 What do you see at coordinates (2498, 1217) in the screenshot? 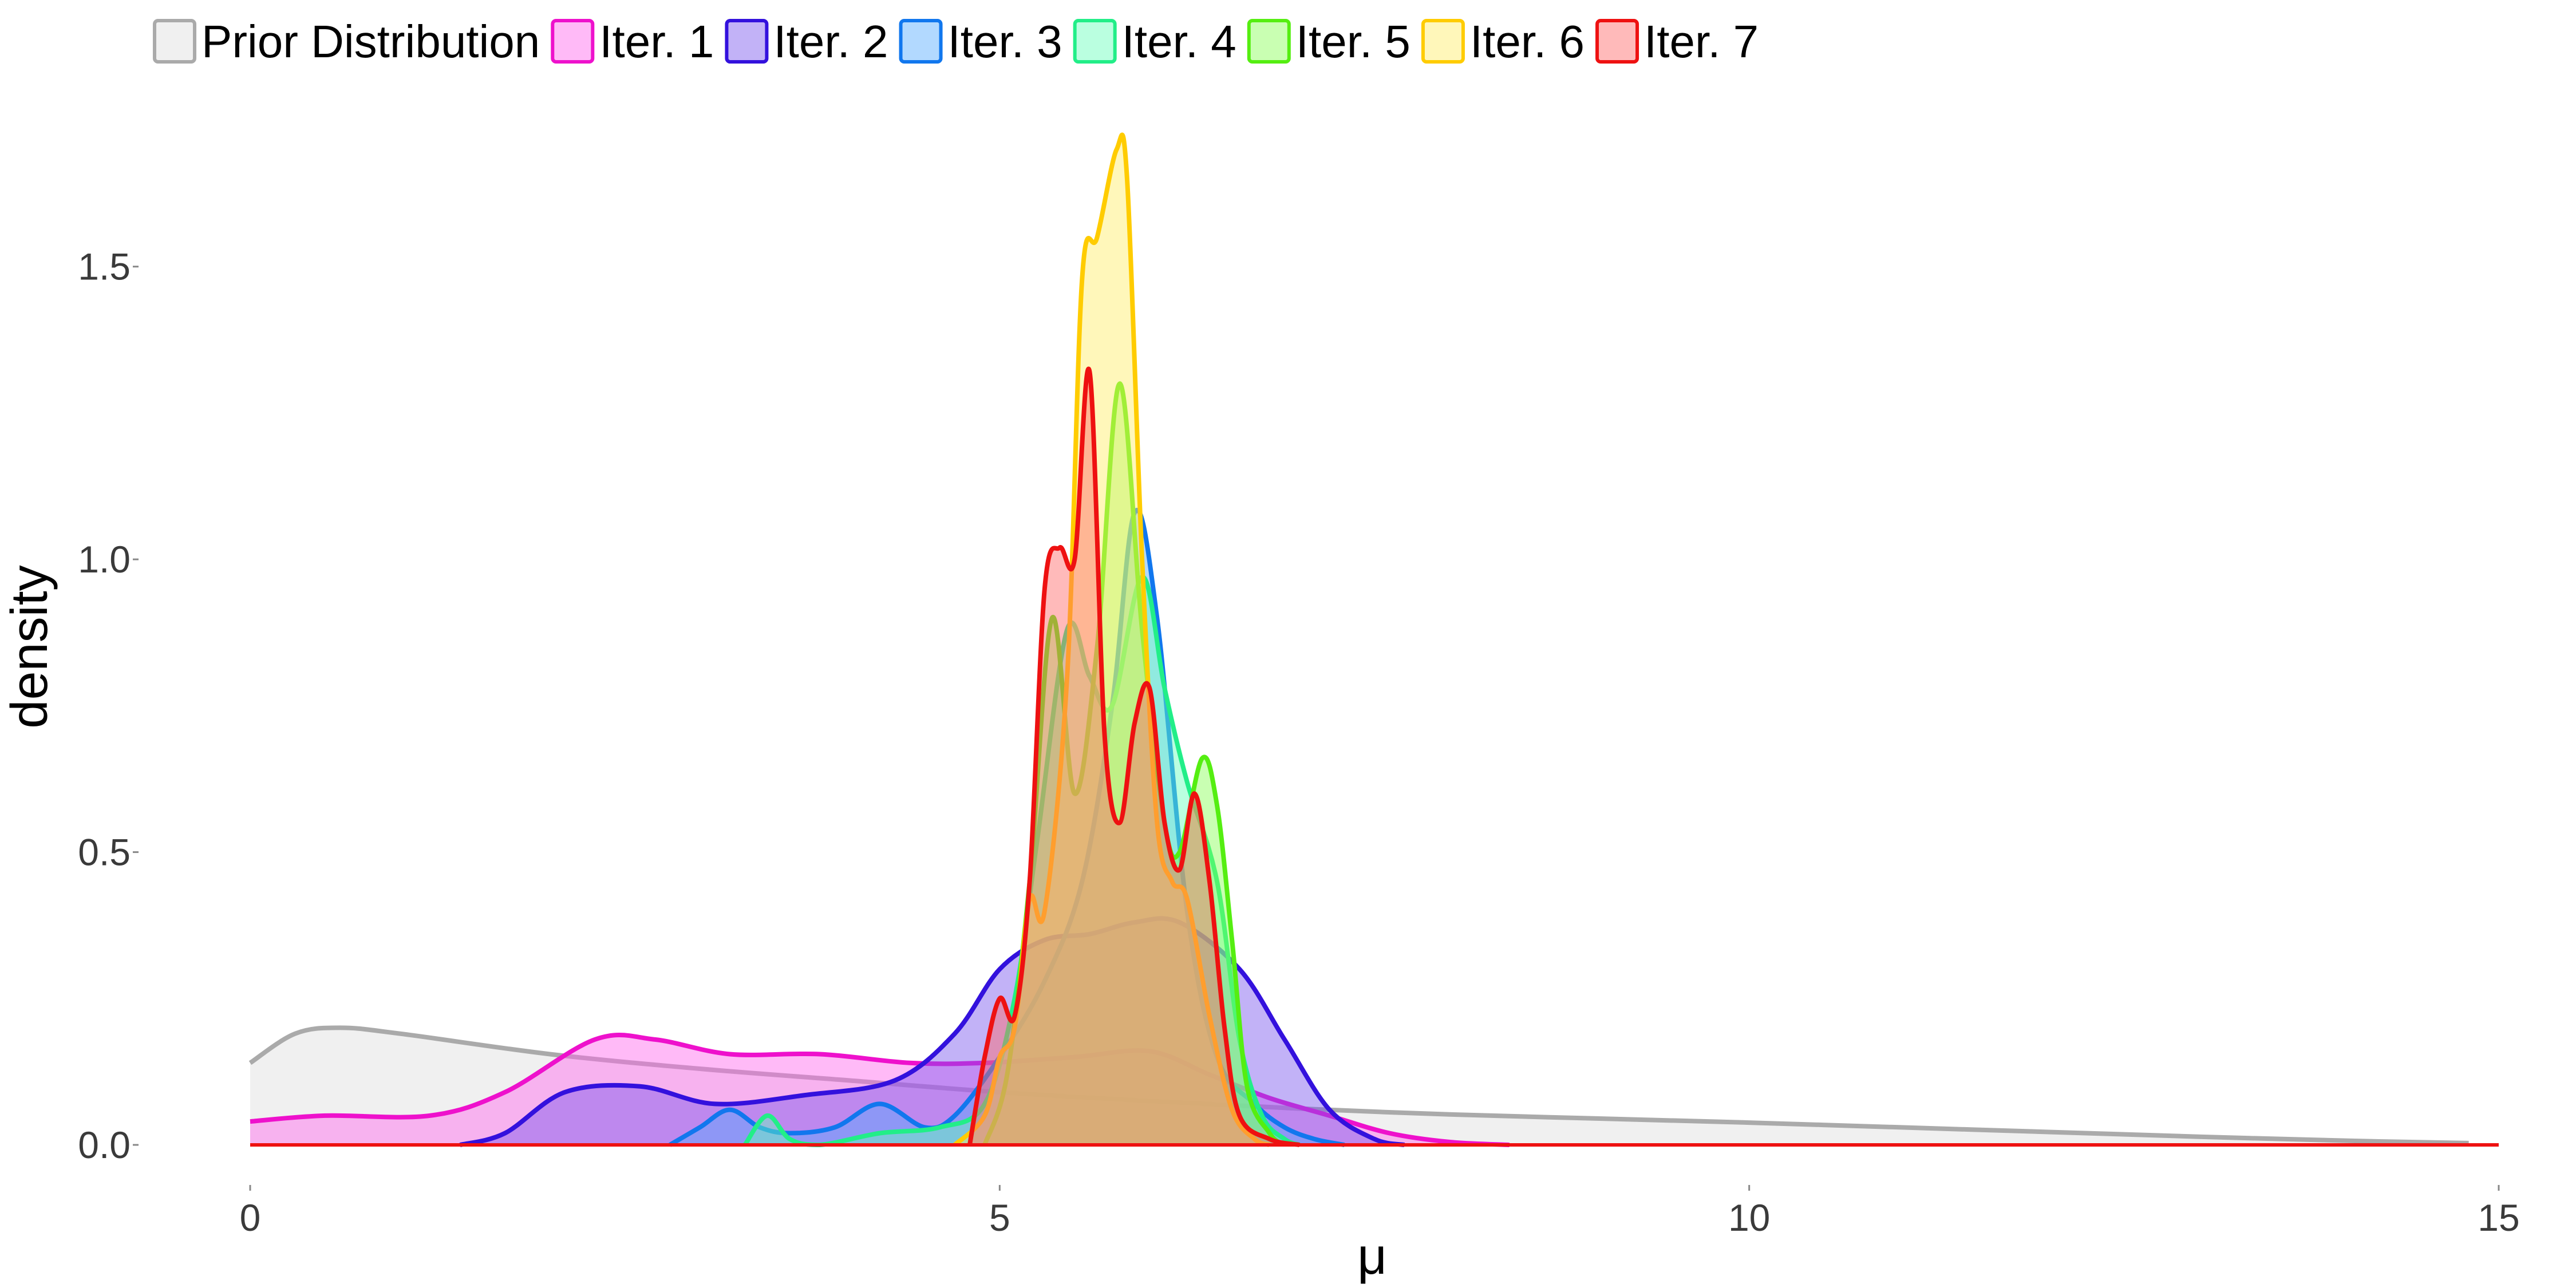
I see `x-tick-label: 15` at bounding box center [2498, 1217].